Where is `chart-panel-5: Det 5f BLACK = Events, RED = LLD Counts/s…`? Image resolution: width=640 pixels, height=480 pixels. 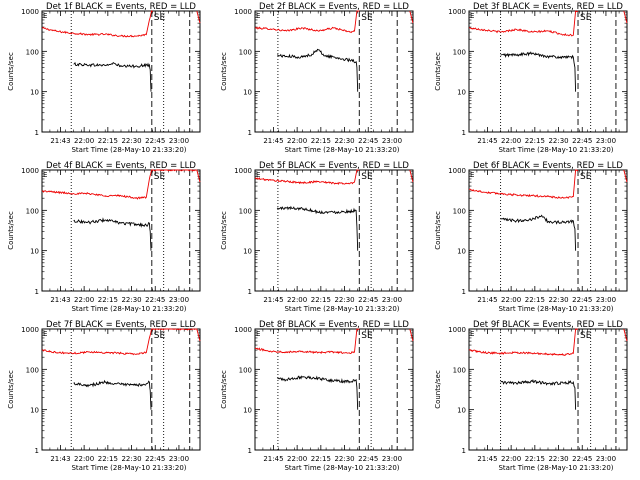 chart-panel-5: Det 5f BLACK = Events, RED = LLD Counts/s… is located at coordinates (317, 237).